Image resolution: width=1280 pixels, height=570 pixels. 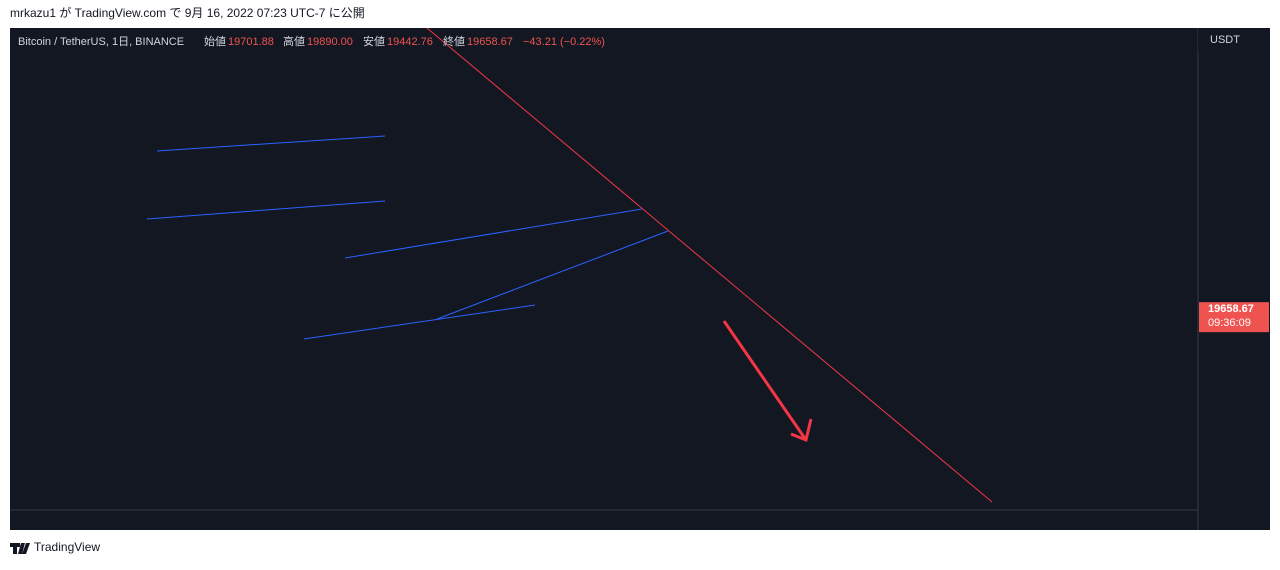 I want to click on countdown: 09:36:09, so click(x=1229, y=323).